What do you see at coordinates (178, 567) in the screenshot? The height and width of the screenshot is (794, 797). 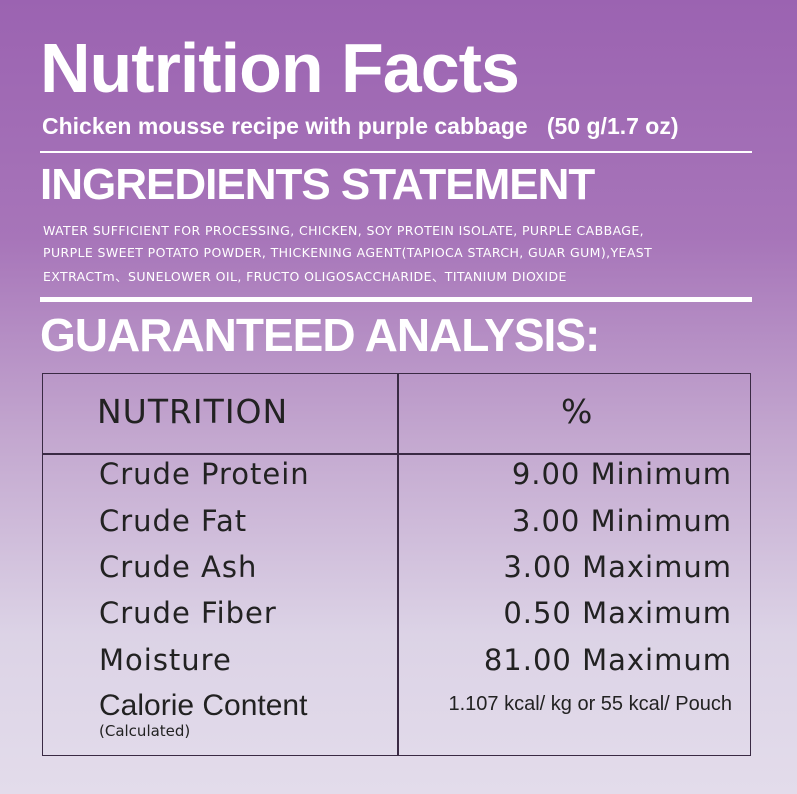 I see `nutrient-name: Crude Ash` at bounding box center [178, 567].